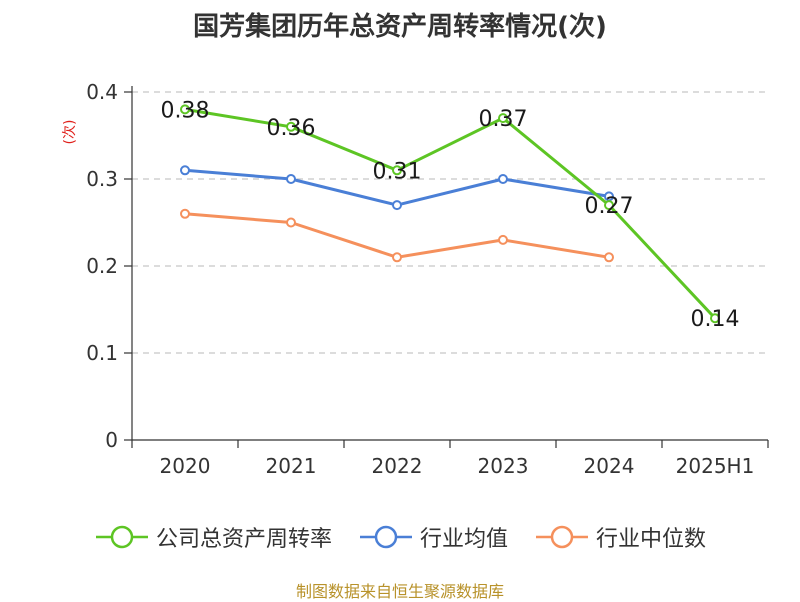 This screenshot has height=602, width=800. I want to click on y-tick-label: 0.1, so click(102, 353).